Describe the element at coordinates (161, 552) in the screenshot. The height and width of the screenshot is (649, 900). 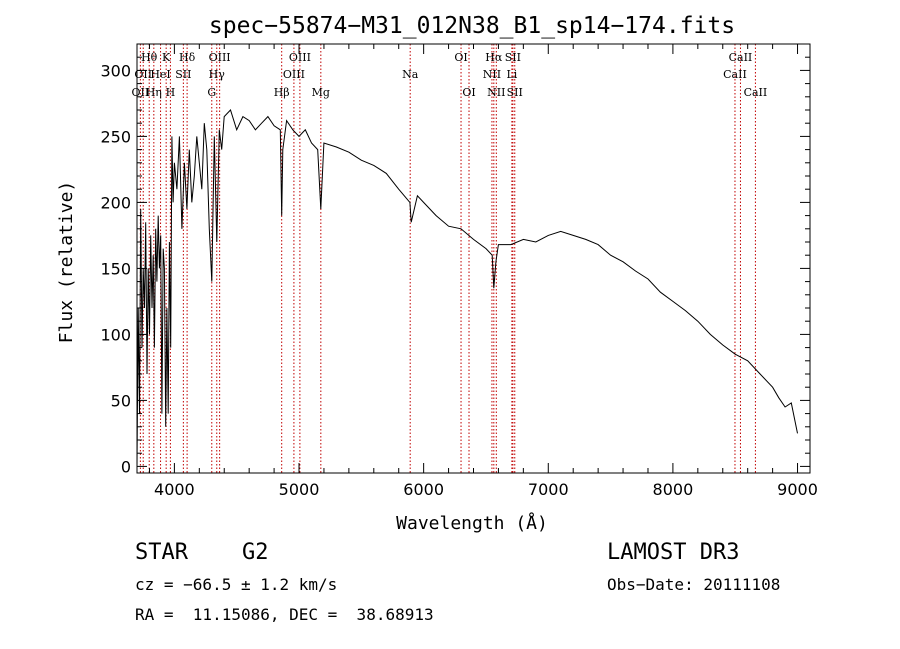
I see `object-class: STAR` at that location.